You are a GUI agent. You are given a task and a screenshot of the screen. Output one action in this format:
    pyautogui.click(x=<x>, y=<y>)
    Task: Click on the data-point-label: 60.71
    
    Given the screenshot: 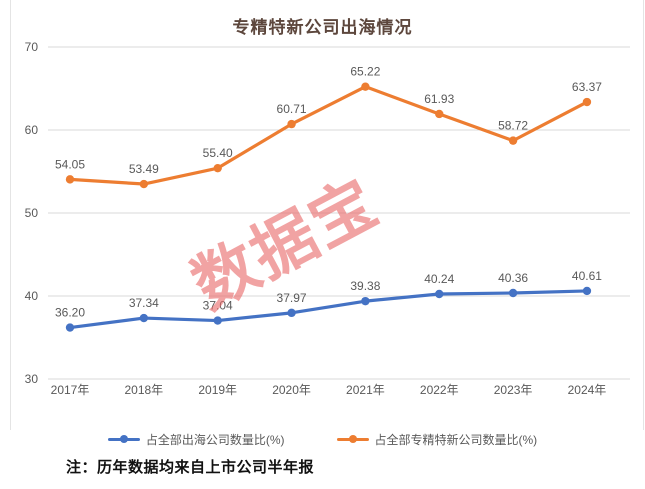 What is the action you would take?
    pyautogui.click(x=292, y=109)
    